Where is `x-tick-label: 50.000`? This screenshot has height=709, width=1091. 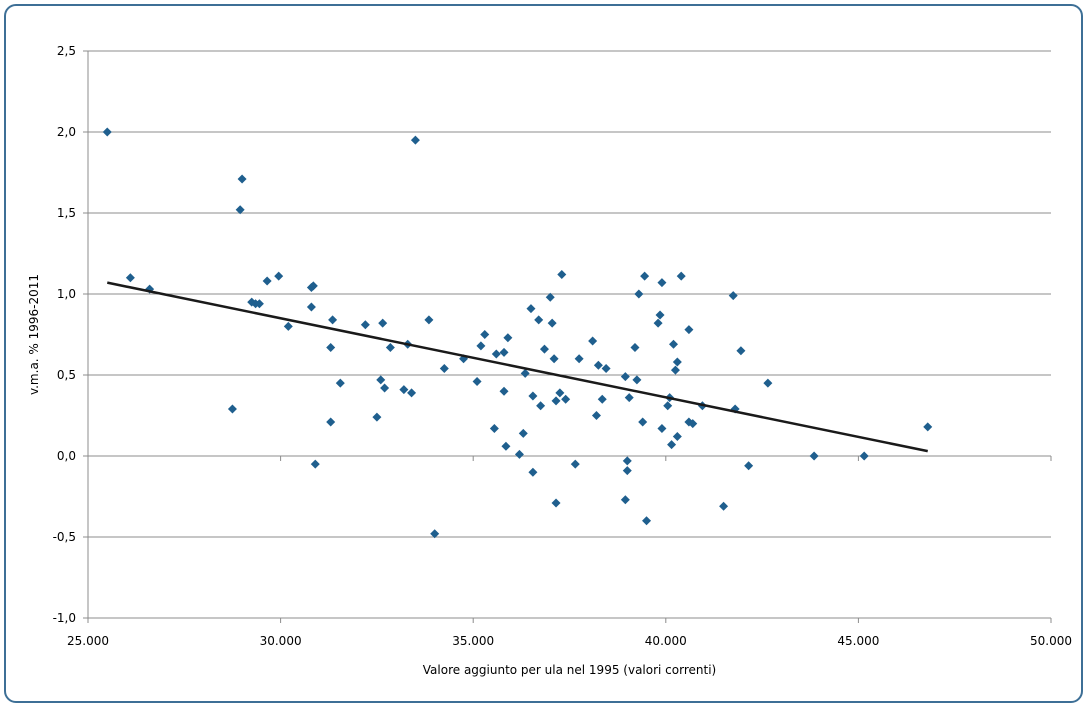 x-tick-label: 50.000 is located at coordinates (1051, 641).